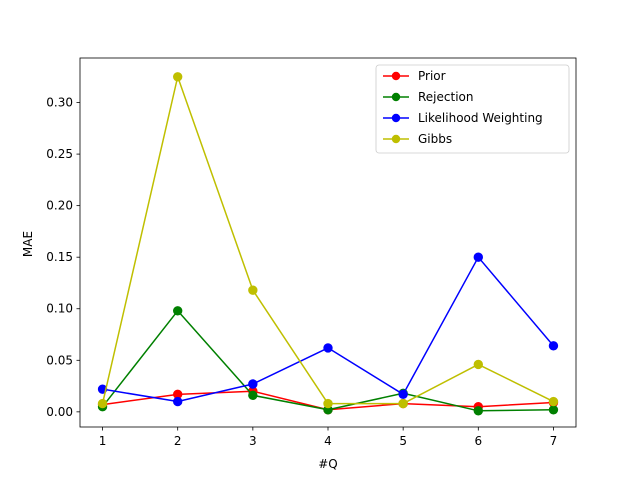  Describe the element at coordinates (59, 412) in the screenshot. I see `y-tick-label: 0.00` at that location.